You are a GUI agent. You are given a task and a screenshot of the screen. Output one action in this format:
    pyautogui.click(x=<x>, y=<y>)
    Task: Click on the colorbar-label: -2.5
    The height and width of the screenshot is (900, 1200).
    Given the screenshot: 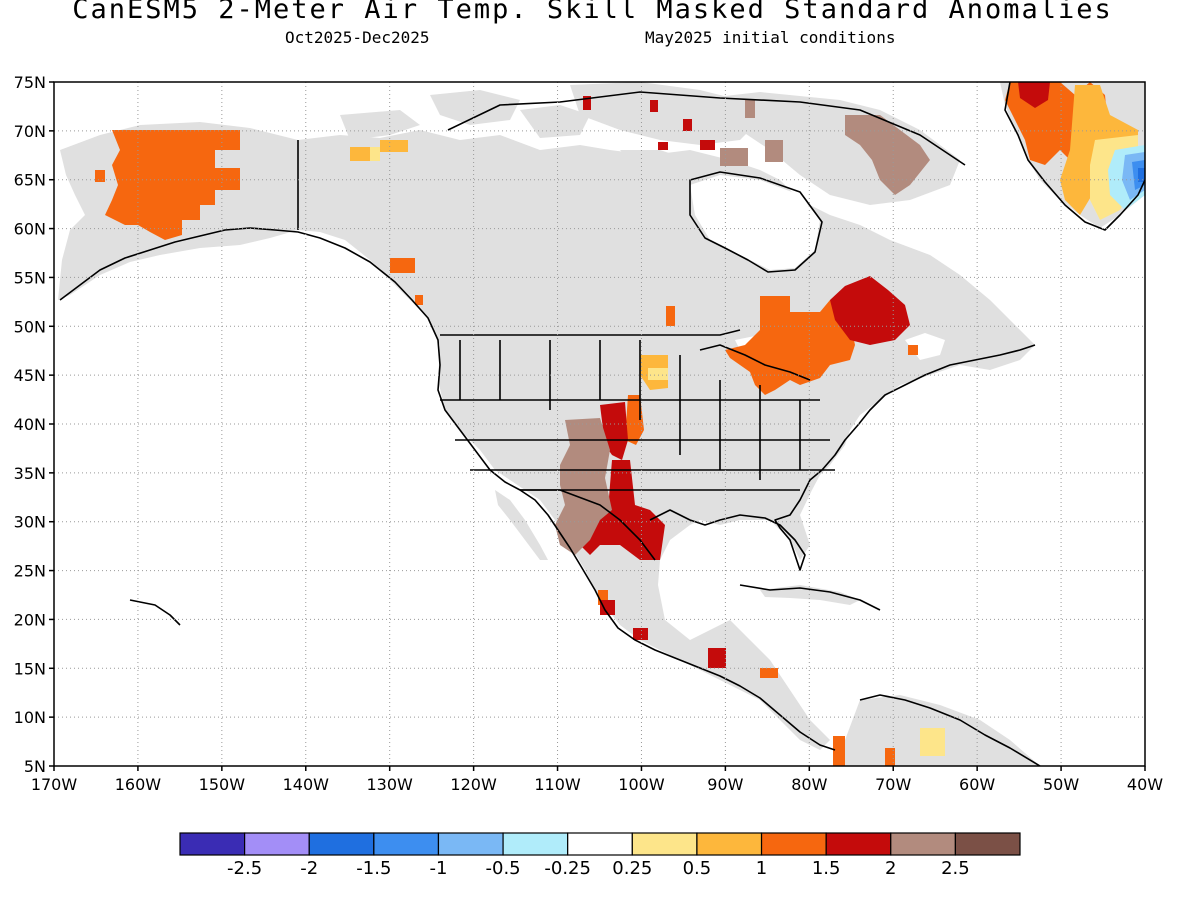 What is the action you would take?
    pyautogui.click(x=244, y=868)
    